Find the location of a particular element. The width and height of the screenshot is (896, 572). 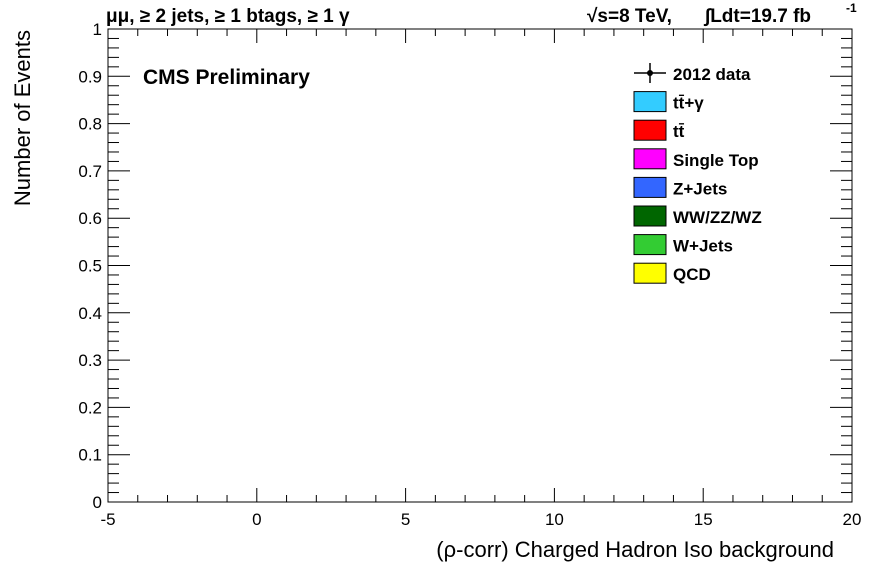

x-tick-label: -5 is located at coordinates (107, 519).